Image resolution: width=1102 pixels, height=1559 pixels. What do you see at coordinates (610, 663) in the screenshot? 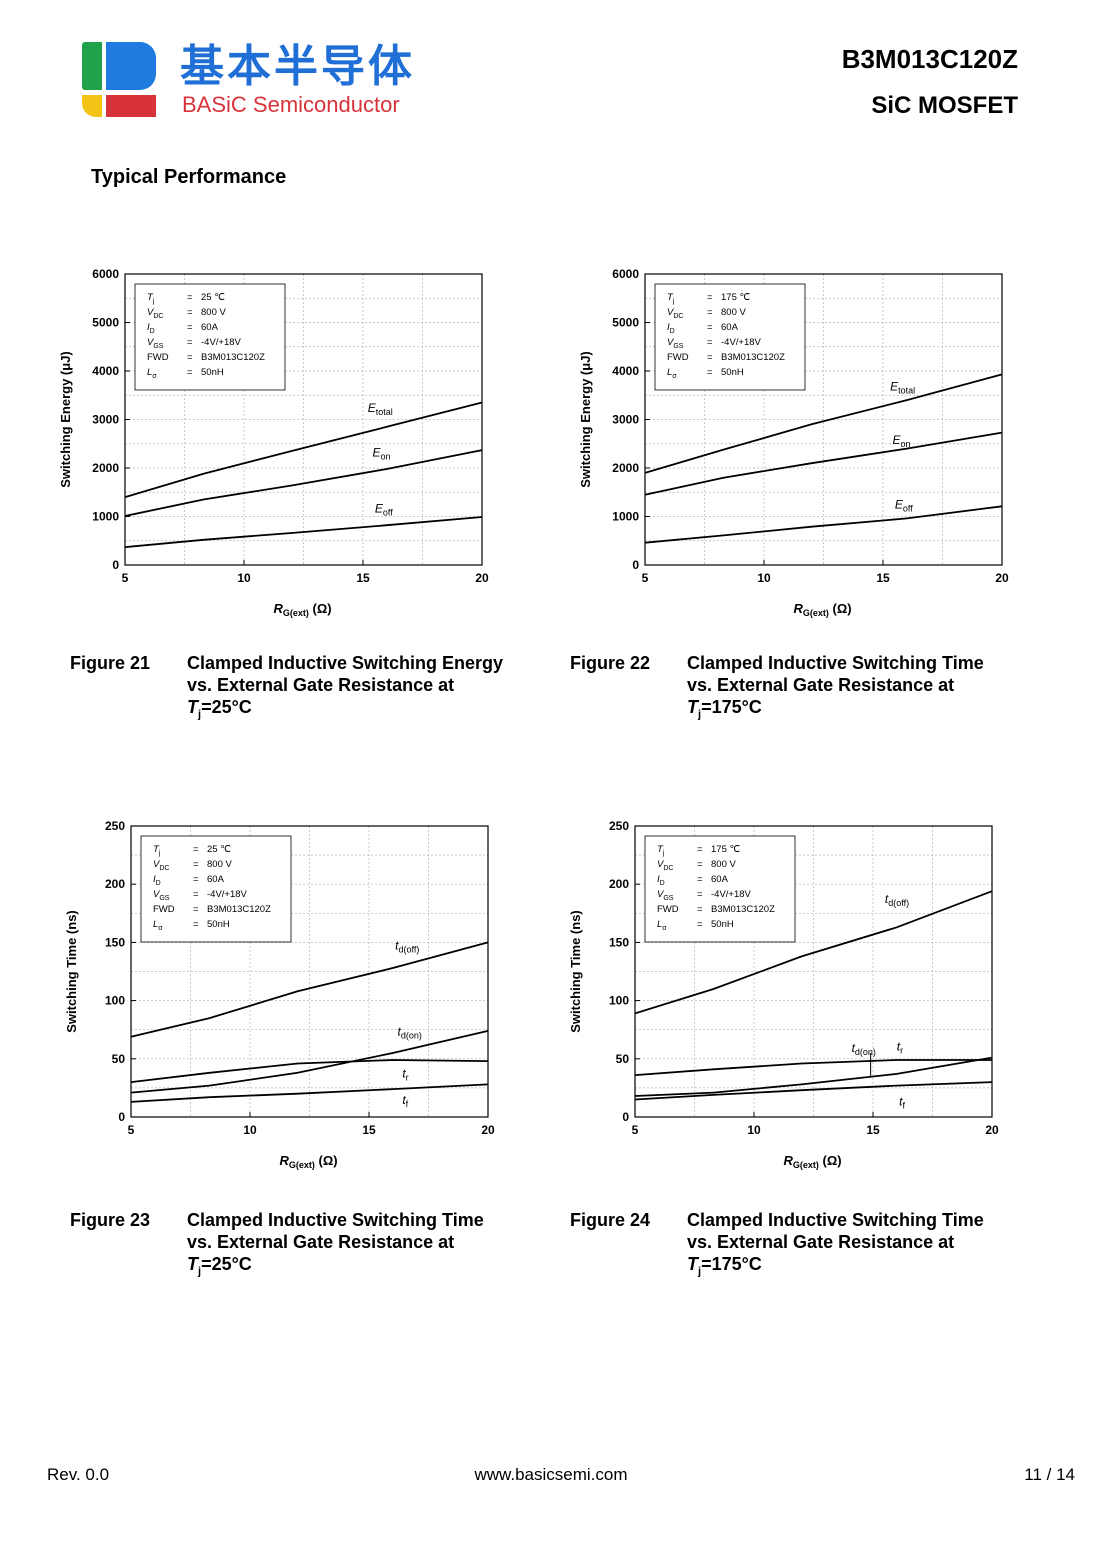
I see `figure-number: Figure 22` at bounding box center [610, 663].